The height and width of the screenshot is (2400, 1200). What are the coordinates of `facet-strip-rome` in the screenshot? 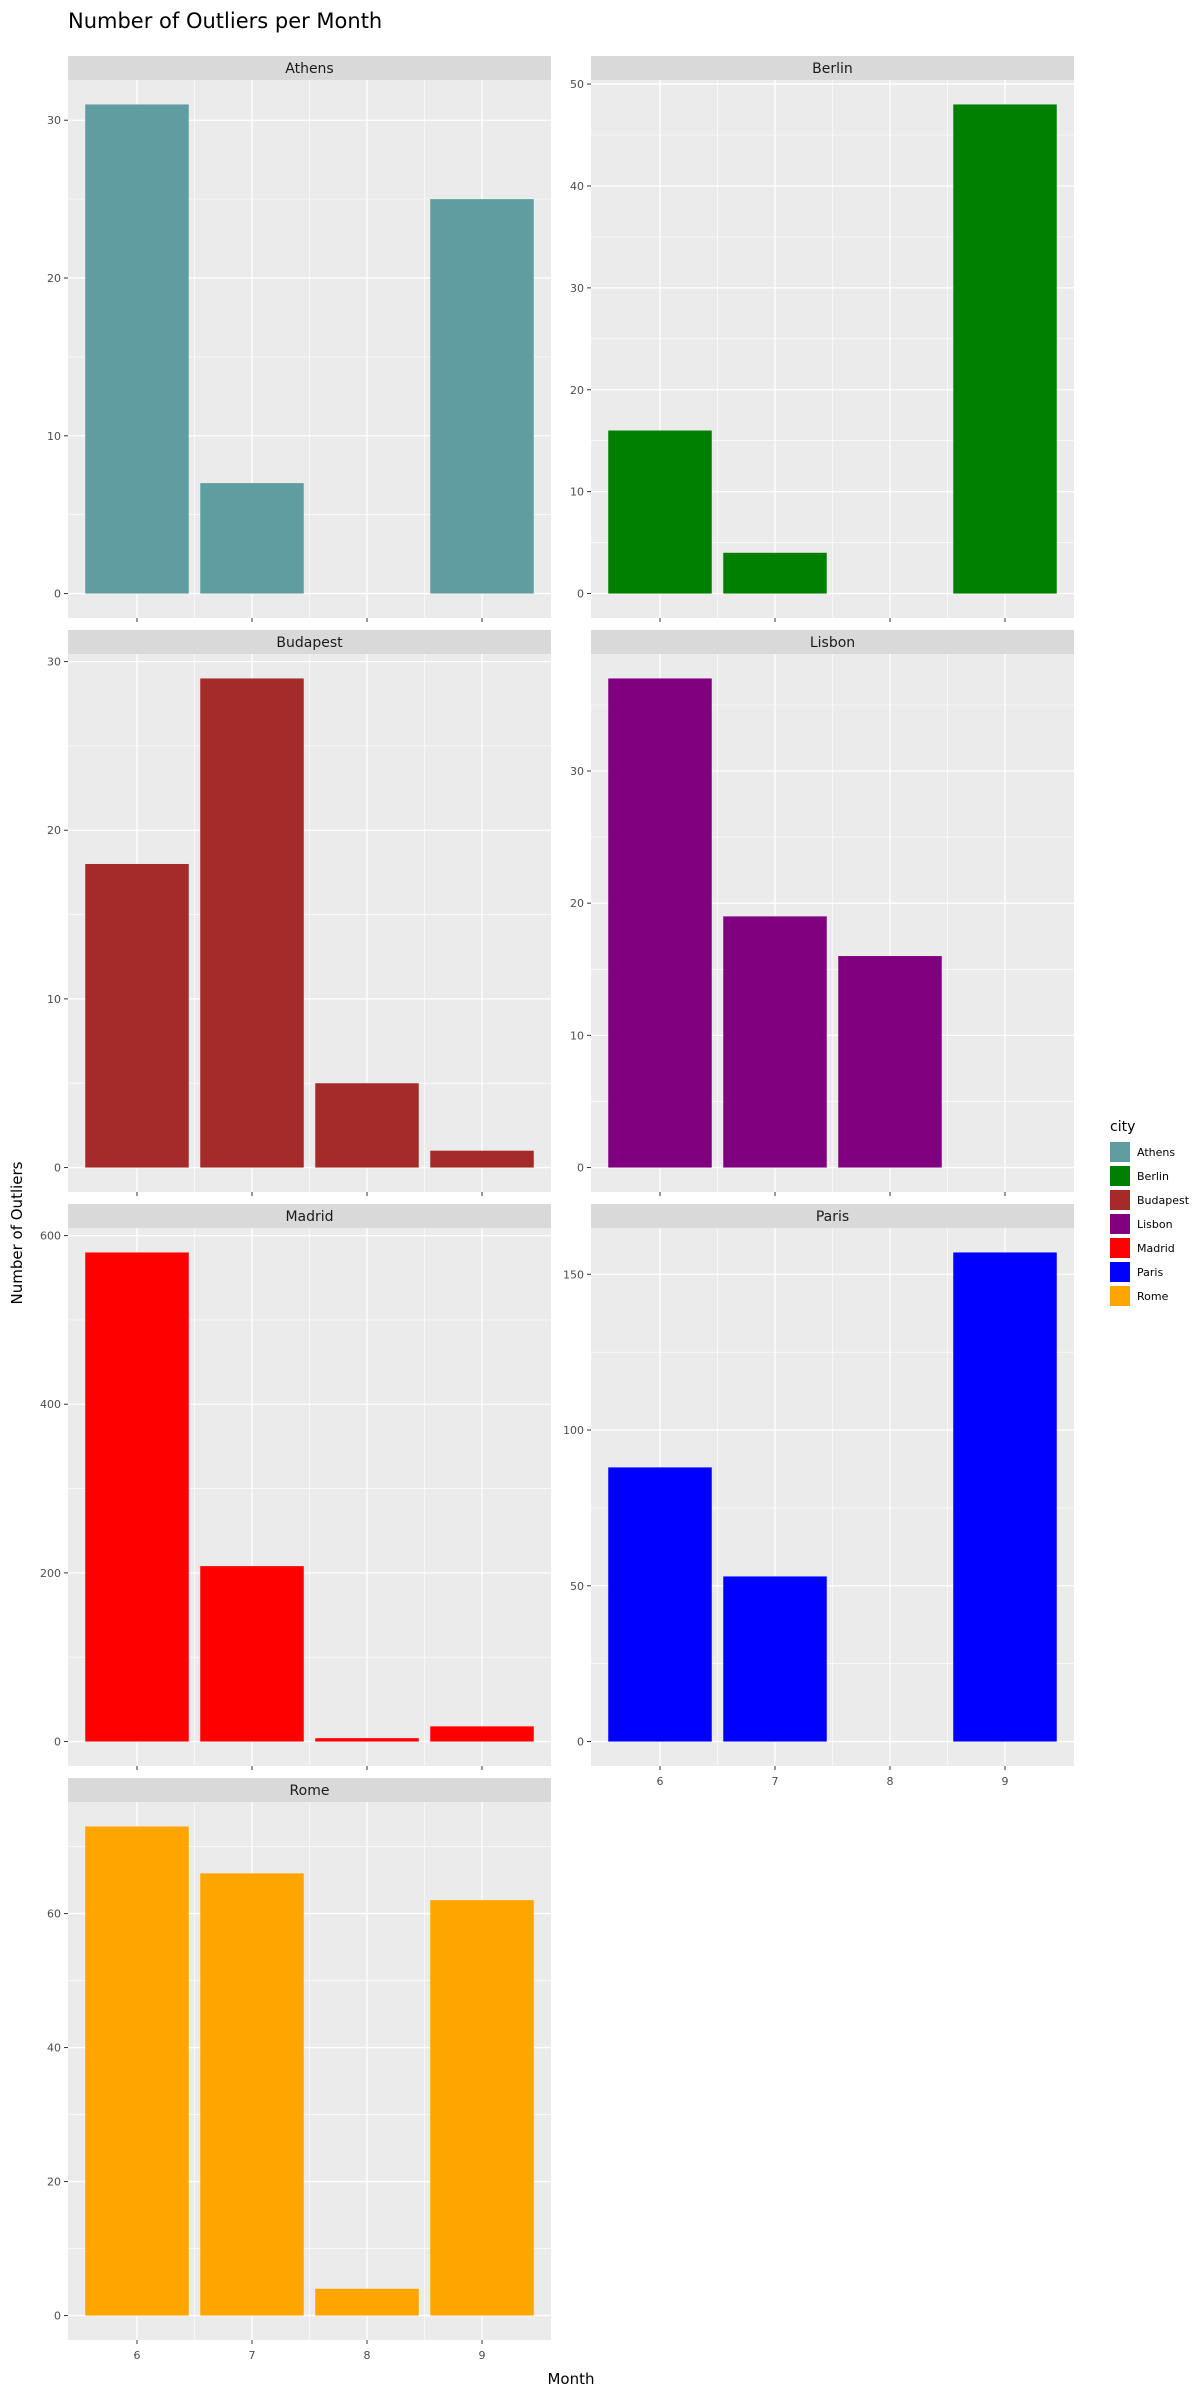 It's located at (309, 1790).